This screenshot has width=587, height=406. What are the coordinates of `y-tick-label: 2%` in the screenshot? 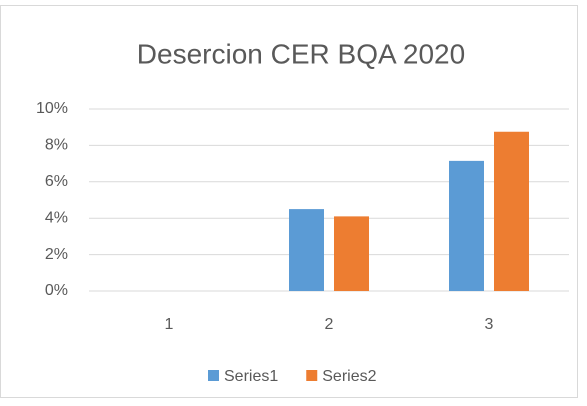 It's located at (56, 254).